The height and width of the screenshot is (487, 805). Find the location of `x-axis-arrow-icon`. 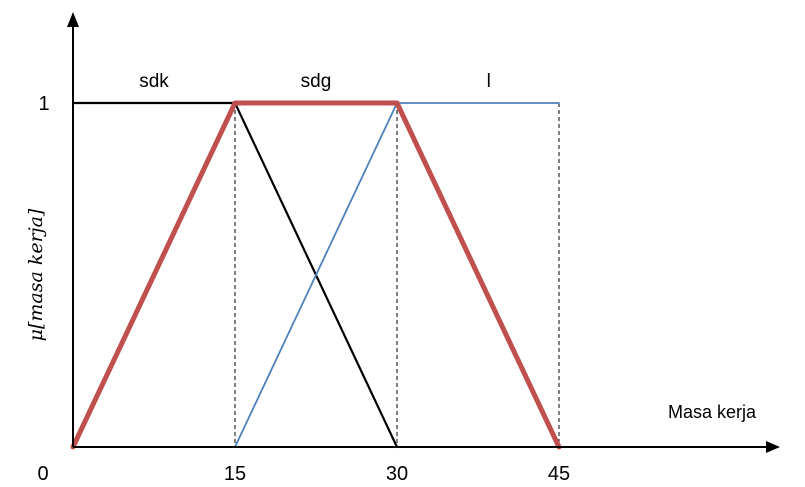

x-axis-arrow-icon is located at coordinates (773, 447).